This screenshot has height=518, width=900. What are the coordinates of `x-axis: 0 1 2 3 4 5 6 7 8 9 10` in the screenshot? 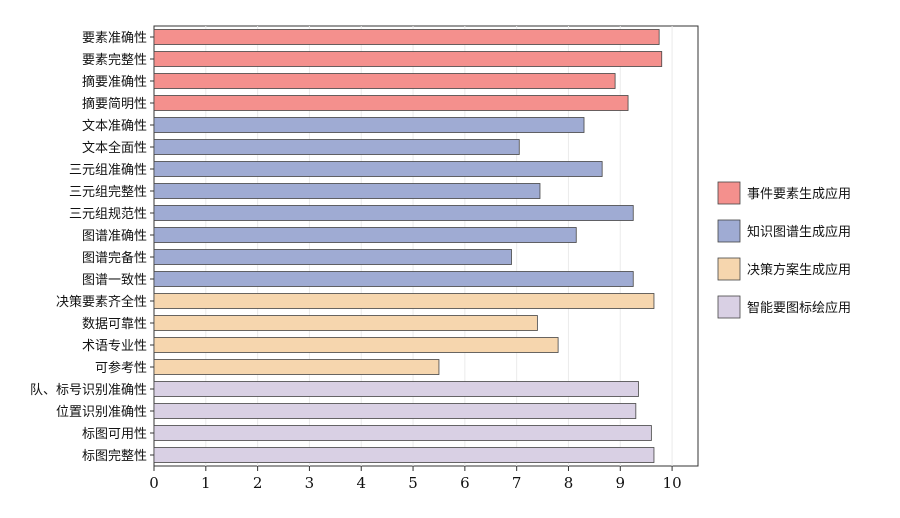 It's located at (415, 479).